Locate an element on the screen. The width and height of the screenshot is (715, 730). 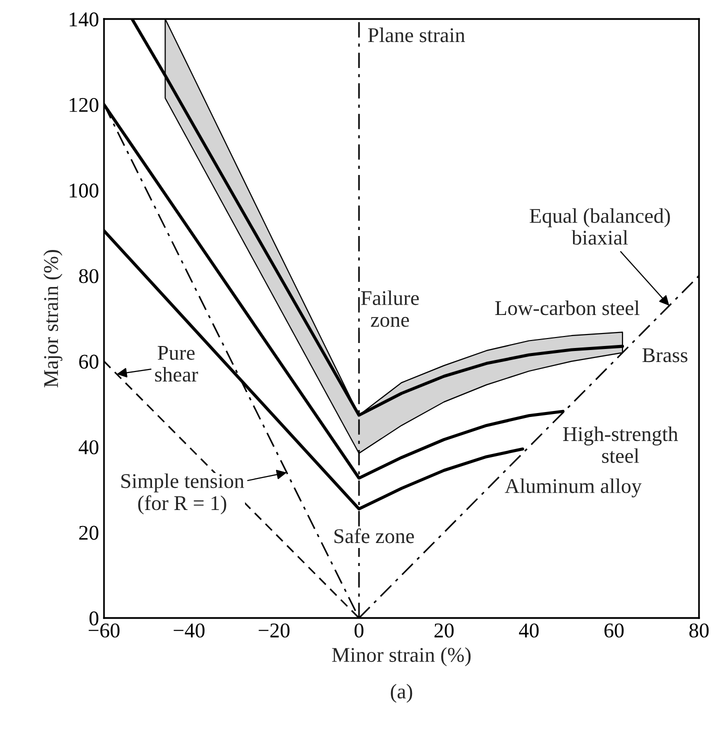
x-tick-label: 20 is located at coordinates (444, 630).